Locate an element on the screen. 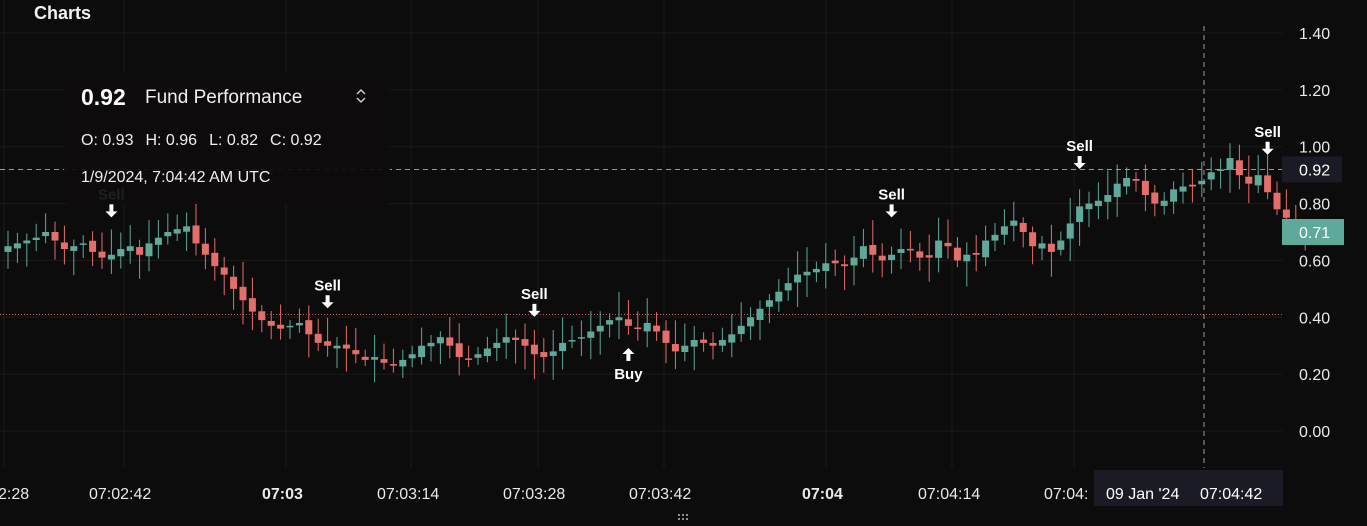 The height and width of the screenshot is (526, 1367). y-tick-label: 1.40 is located at coordinates (1314, 34).